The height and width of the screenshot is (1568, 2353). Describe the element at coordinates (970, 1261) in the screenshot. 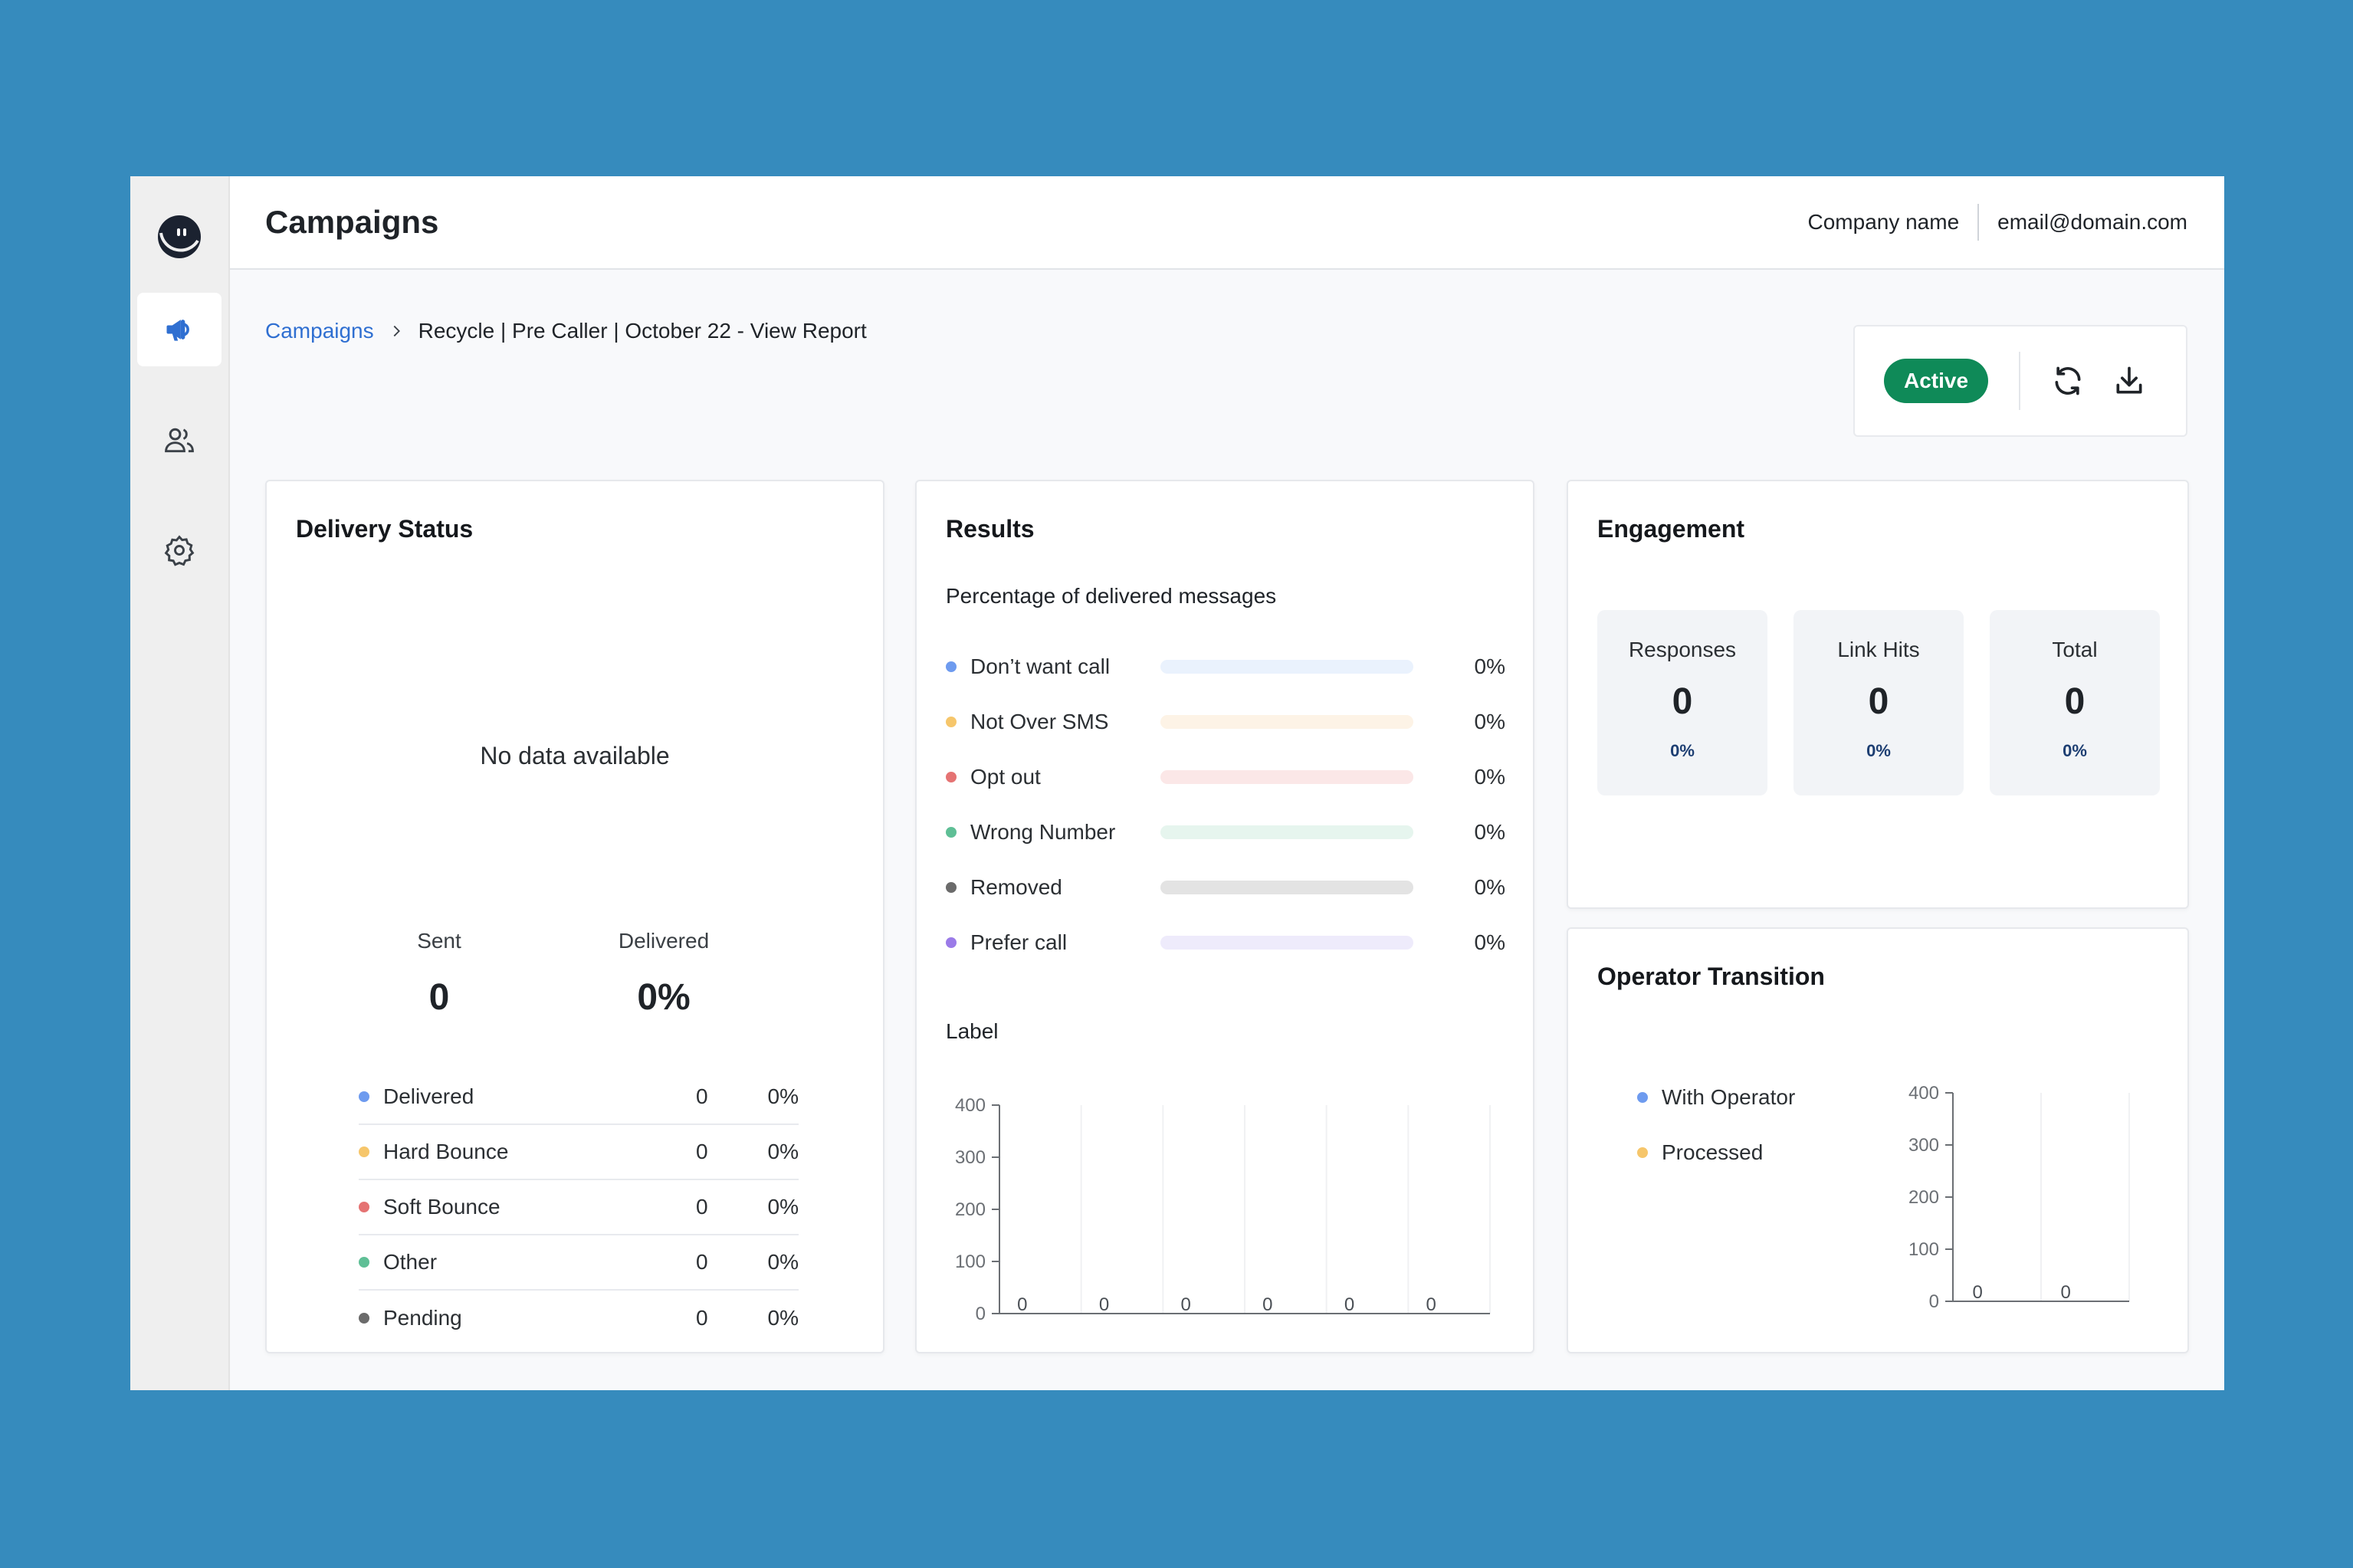

I see `y-tick-label: 100` at that location.